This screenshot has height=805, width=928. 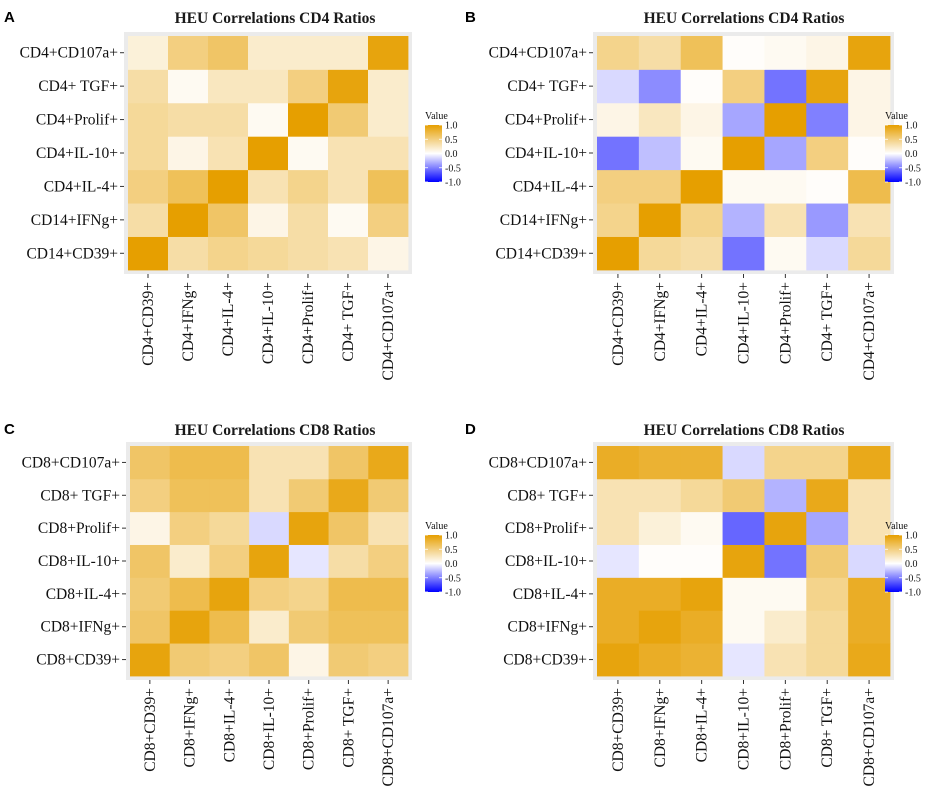 I want to click on x-tick-label: CD4+ TGF+, so click(x=827, y=322).